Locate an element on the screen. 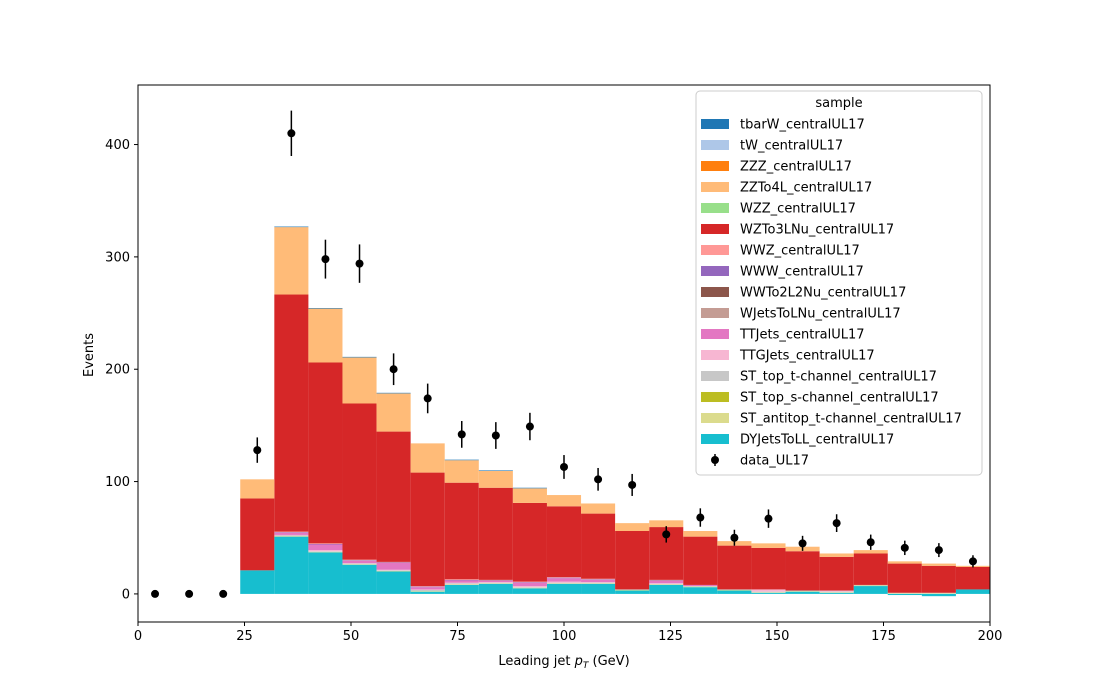 The image size is (1100, 700). x-tick-label: 150 is located at coordinates (777, 636).